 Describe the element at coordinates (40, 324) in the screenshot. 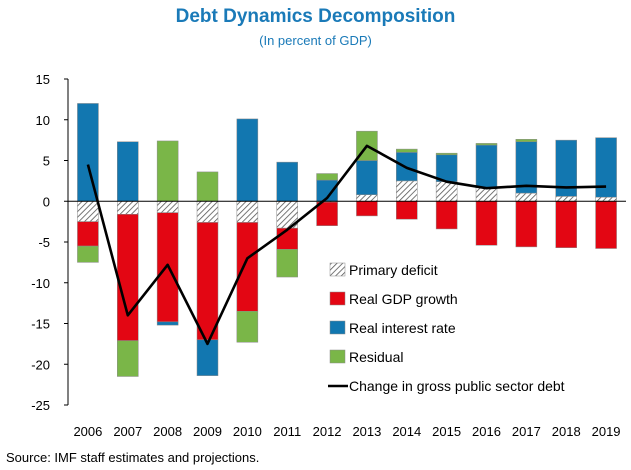

I see `y-tick-label: -15` at that location.